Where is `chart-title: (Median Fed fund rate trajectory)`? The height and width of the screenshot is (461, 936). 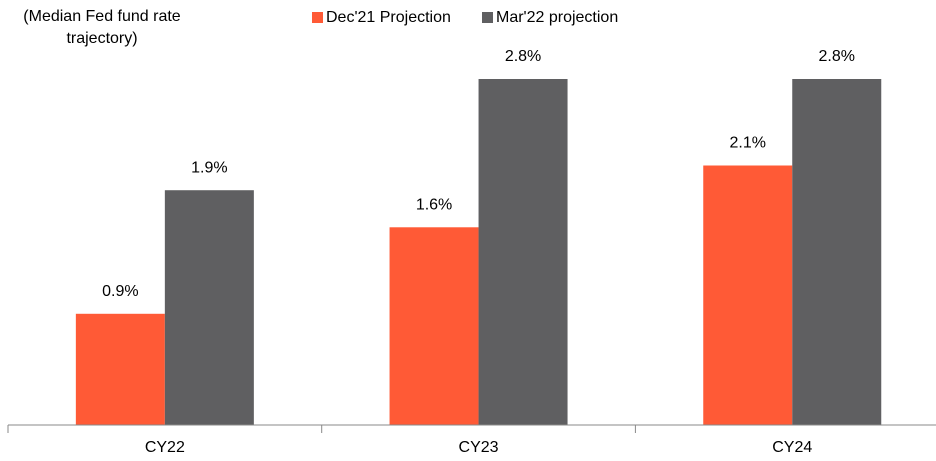 chart-title: (Median Fed fund rate trajectory) is located at coordinates (102, 27).